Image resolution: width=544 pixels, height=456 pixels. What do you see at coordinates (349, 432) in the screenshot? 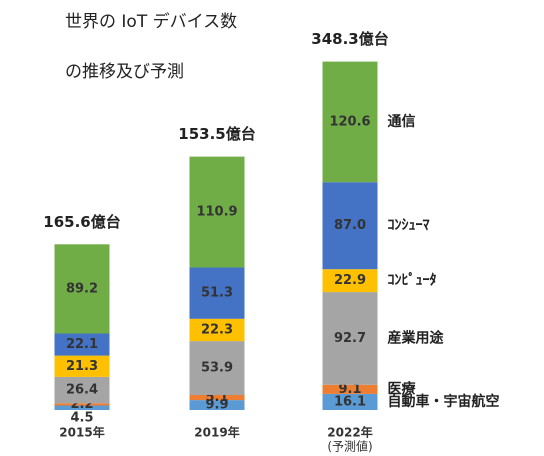
I see `x-tick-label: 2022年` at bounding box center [349, 432].